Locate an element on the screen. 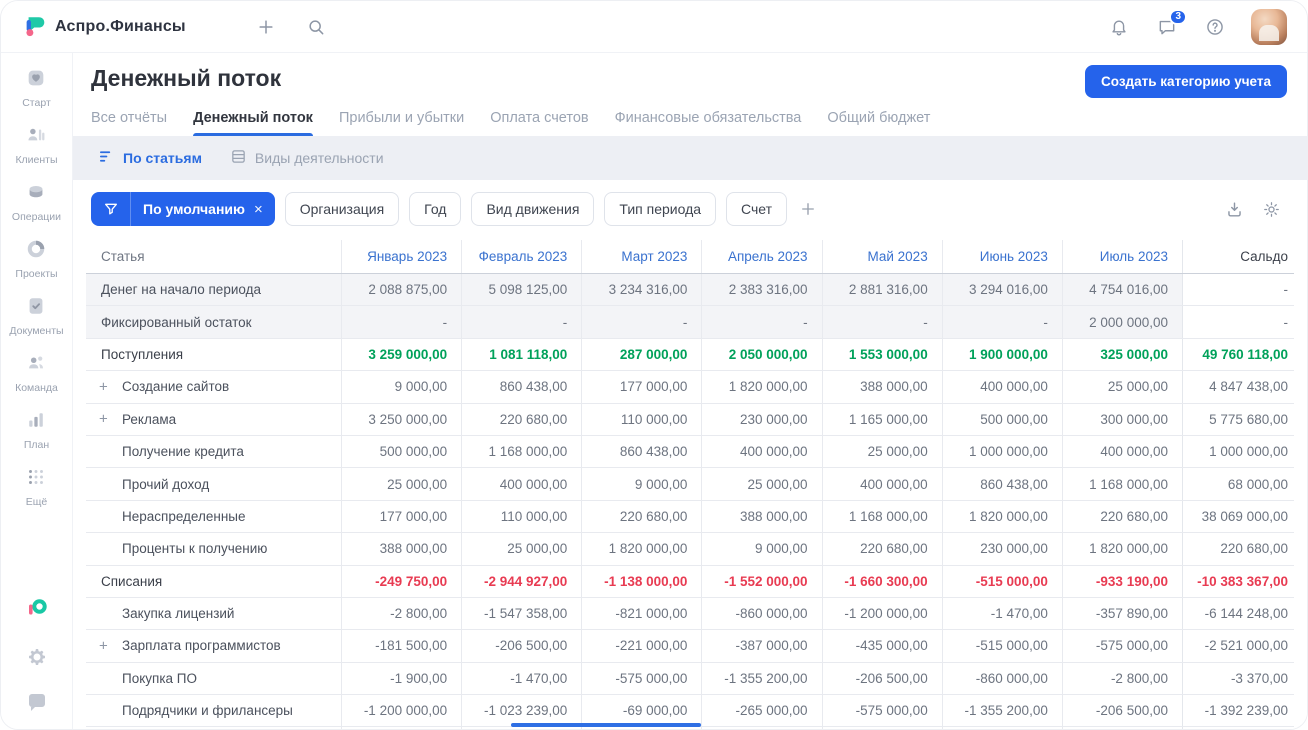 The image size is (1308, 730). tab-report: Финансовые обязательства is located at coordinates (708, 118).